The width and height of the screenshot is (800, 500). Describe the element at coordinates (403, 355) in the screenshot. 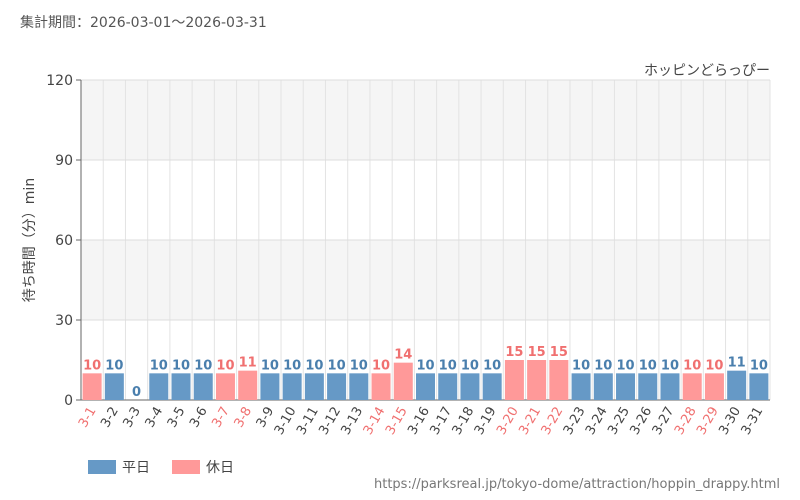

I see `data-label: 14` at that location.